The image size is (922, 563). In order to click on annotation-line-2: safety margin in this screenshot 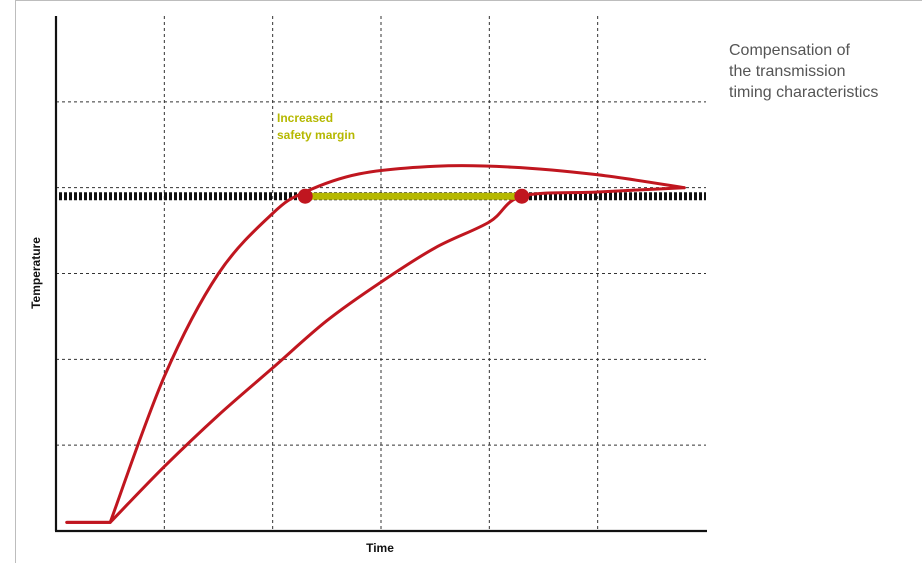, I will do `click(316, 135)`.